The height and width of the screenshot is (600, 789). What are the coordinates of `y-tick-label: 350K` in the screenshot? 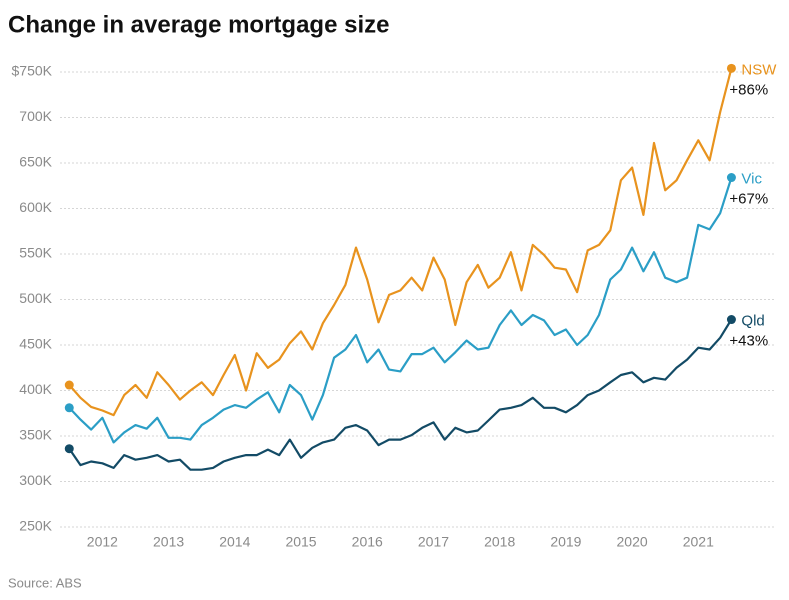 It's located at (35, 435).